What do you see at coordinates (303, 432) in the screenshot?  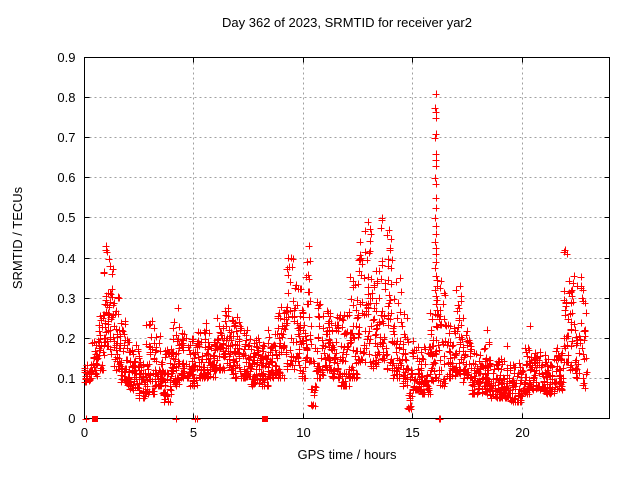 I see `x-tick-label: 10` at bounding box center [303, 432].